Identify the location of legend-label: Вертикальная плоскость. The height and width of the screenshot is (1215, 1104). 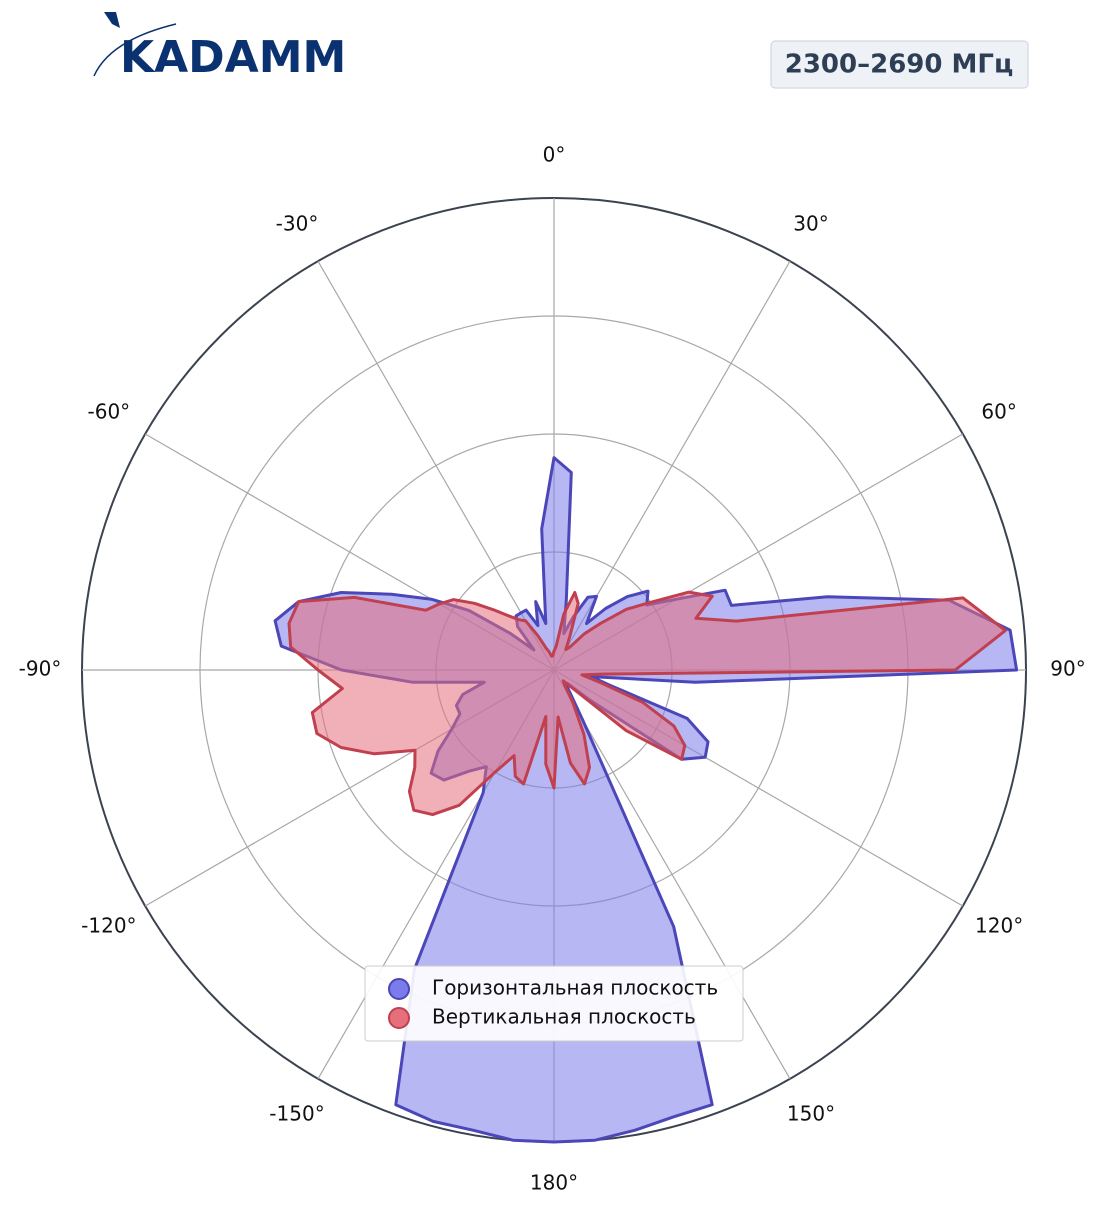
(564, 1017).